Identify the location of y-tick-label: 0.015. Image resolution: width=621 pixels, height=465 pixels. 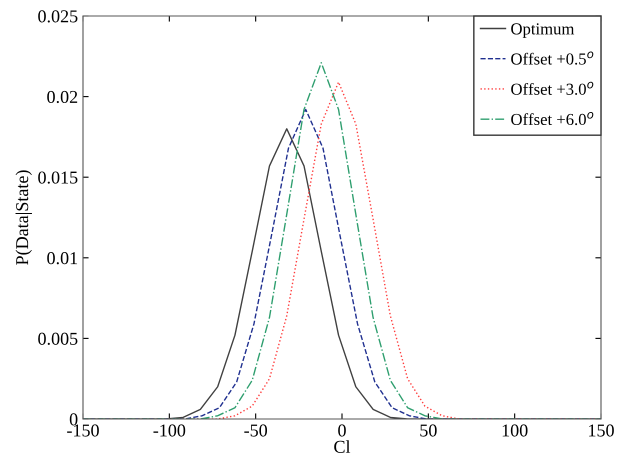
(58, 177).